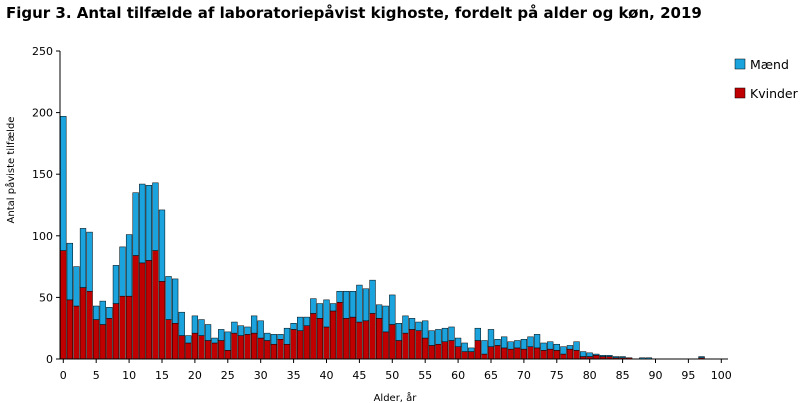 This screenshot has height=403, width=800. Describe the element at coordinates (392, 375) in the screenshot. I see `x-tick-label: 50` at that location.